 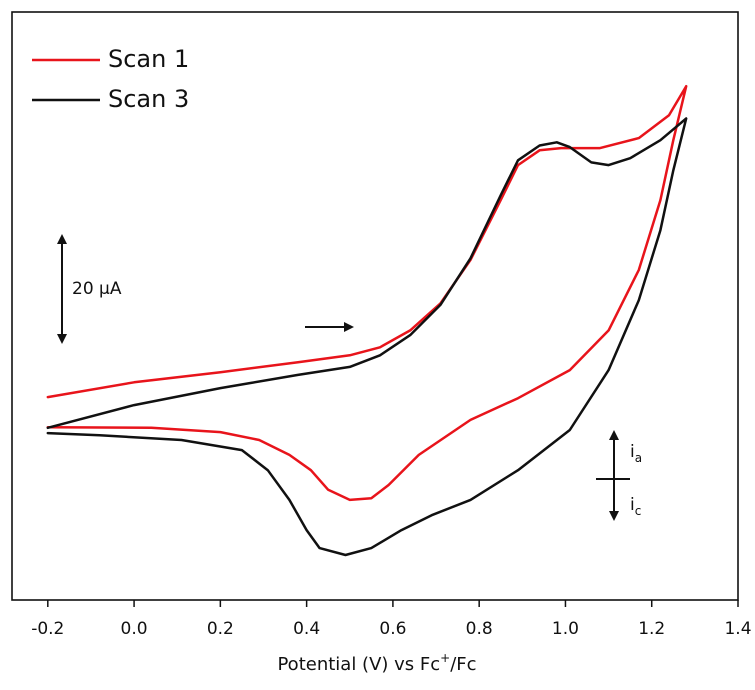 I want to click on x-tick-label: 0.6, so click(x=392, y=629).